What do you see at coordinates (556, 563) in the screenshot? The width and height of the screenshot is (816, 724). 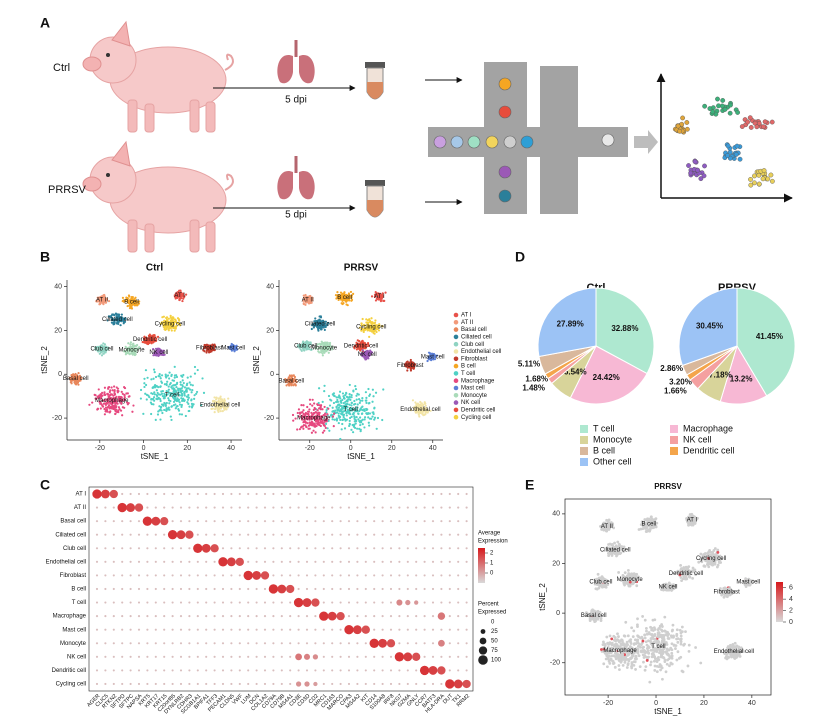 I see `y-tick-label: 20` at bounding box center [556, 563].